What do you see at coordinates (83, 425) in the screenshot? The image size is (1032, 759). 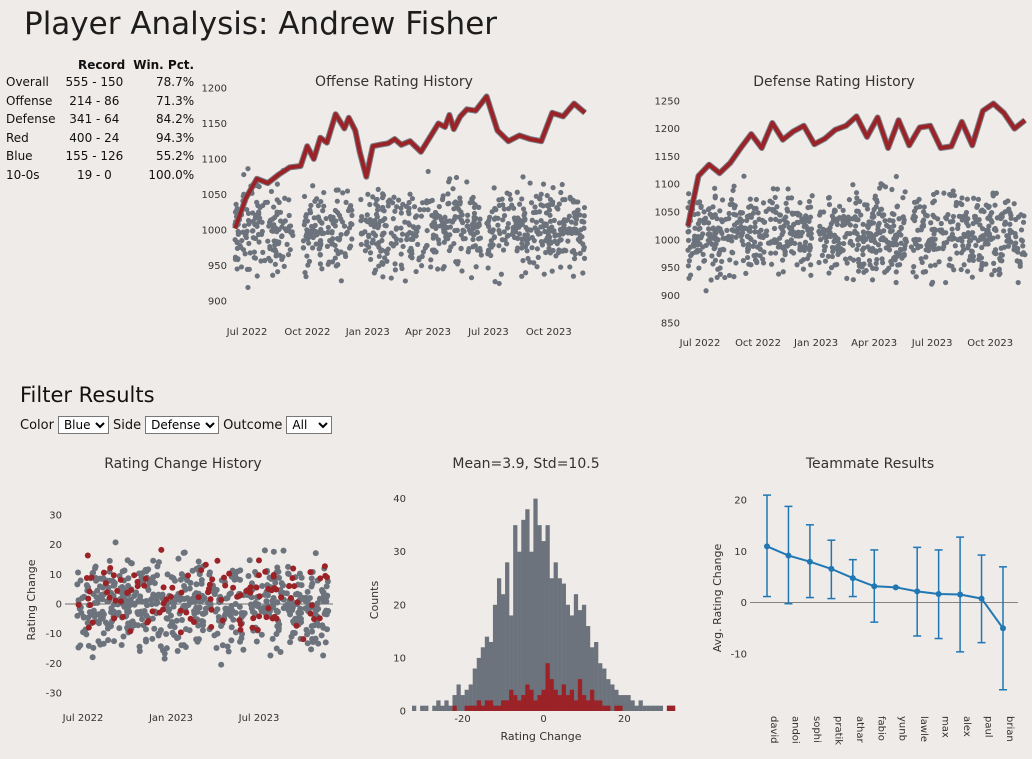 I see `color-select: Blue` at bounding box center [83, 425].